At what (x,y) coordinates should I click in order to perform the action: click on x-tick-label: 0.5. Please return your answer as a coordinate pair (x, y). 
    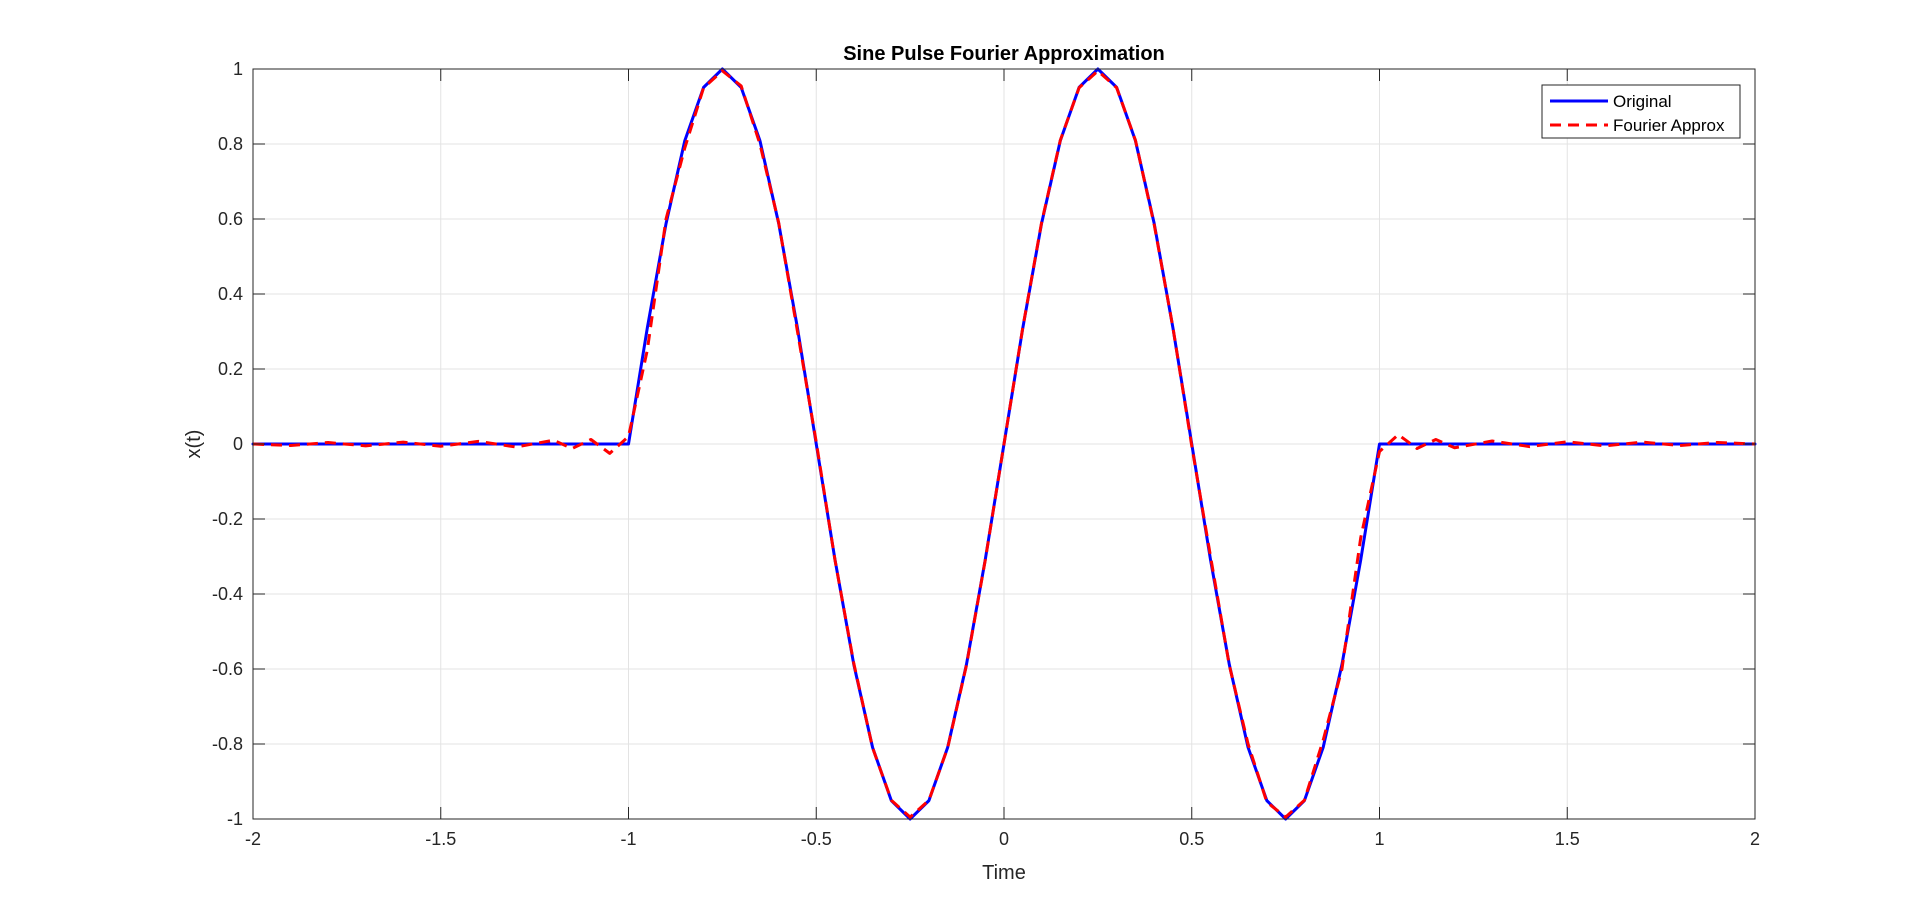
    Looking at the image, I should click on (1191, 839).